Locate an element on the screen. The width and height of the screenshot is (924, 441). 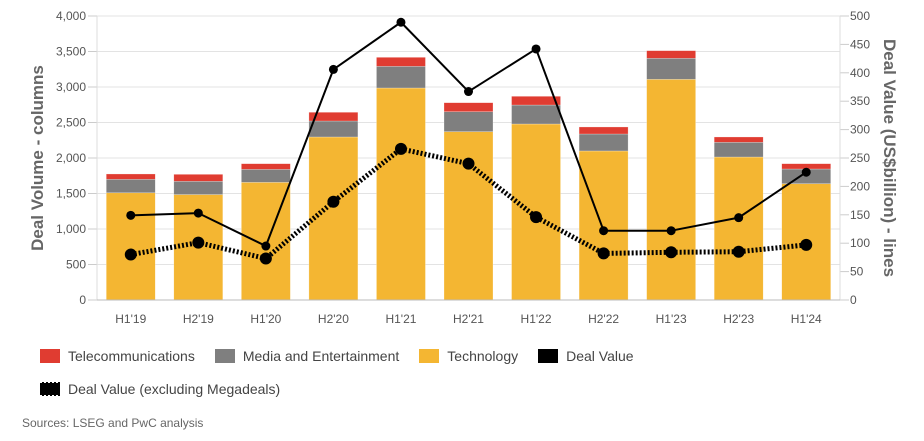
deal-value-ex-megadeals-swatch is located at coordinates (50, 389).